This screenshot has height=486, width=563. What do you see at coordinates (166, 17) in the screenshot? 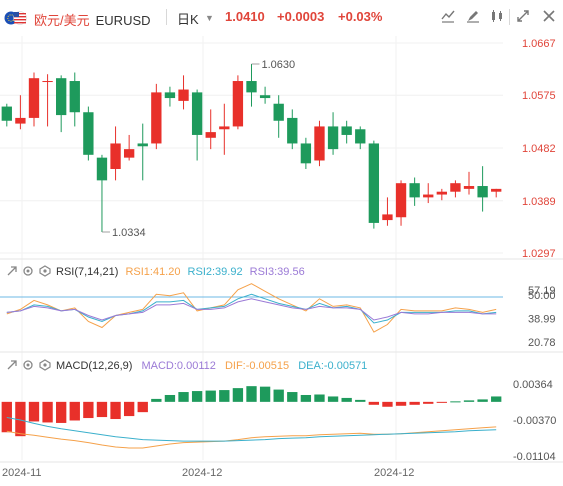
I see `divider` at bounding box center [166, 17].